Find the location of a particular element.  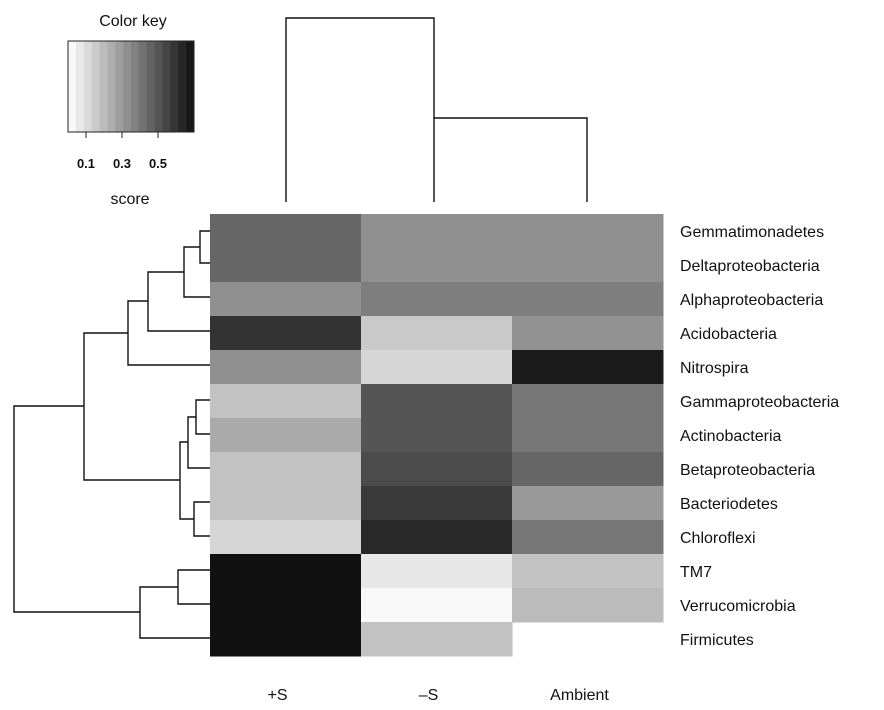

row-dendro-firm is located at coordinates (174, 612).